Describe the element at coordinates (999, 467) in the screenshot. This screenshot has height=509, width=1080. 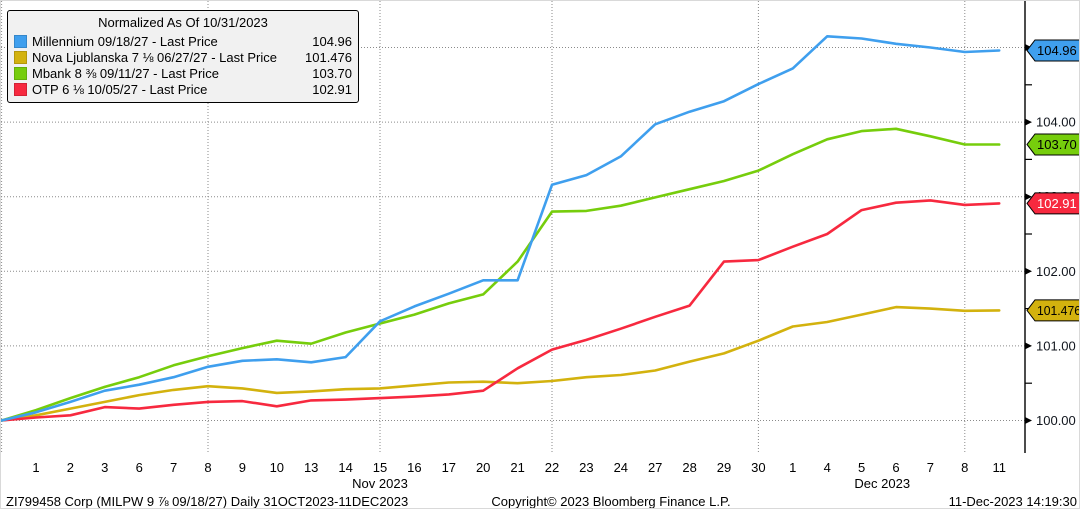
I see `x-tick-label: 11` at that location.